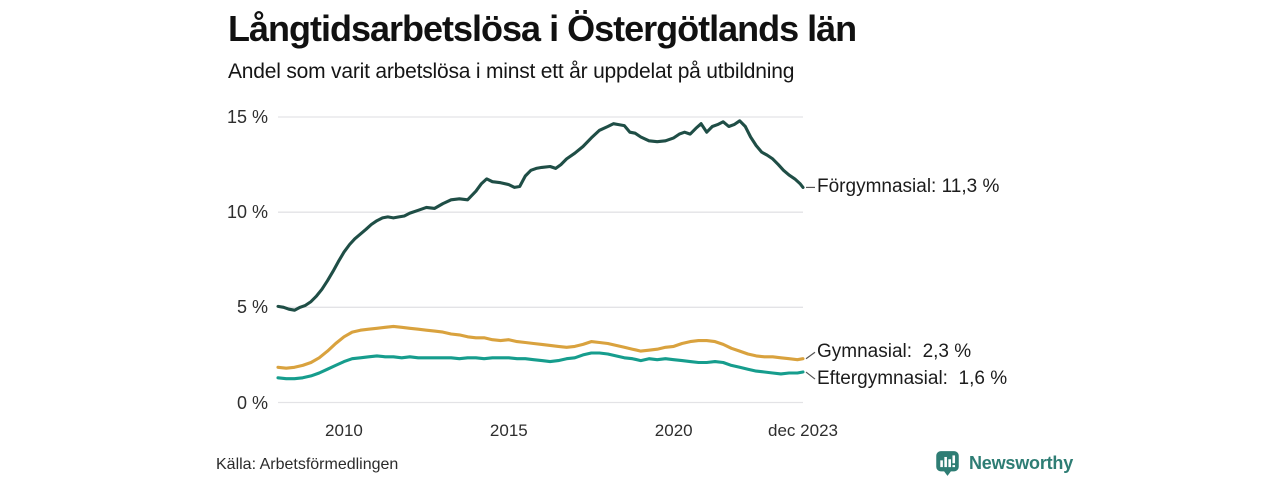  I want to click on y-tick-label: 10 %, so click(247, 212).